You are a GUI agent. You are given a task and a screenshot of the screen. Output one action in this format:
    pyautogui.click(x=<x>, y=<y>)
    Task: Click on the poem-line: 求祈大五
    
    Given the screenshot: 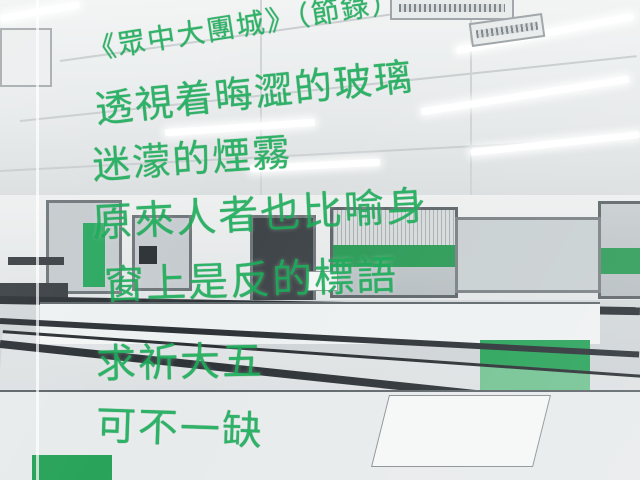 What is the action you would take?
    pyautogui.click(x=180, y=363)
    